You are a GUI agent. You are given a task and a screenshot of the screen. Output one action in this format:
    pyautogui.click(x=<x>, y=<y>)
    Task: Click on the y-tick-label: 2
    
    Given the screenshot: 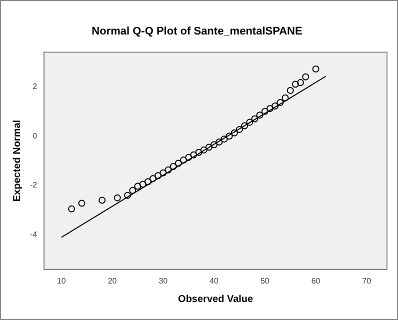 What is the action you would take?
    pyautogui.click(x=35, y=86)
    